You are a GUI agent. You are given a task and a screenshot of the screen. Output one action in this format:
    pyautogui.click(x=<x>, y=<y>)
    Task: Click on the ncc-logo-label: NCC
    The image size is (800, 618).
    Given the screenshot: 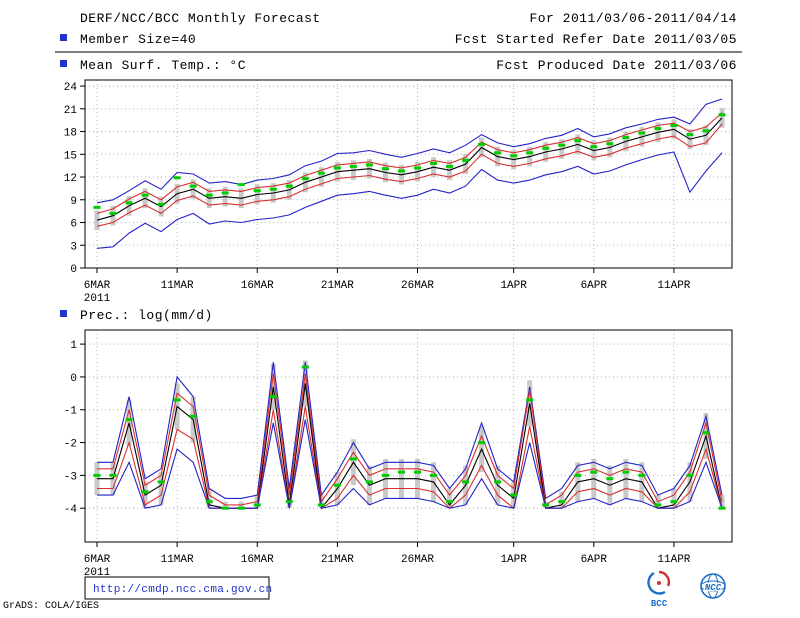 What is the action you would take?
    pyautogui.click(x=713, y=588)
    